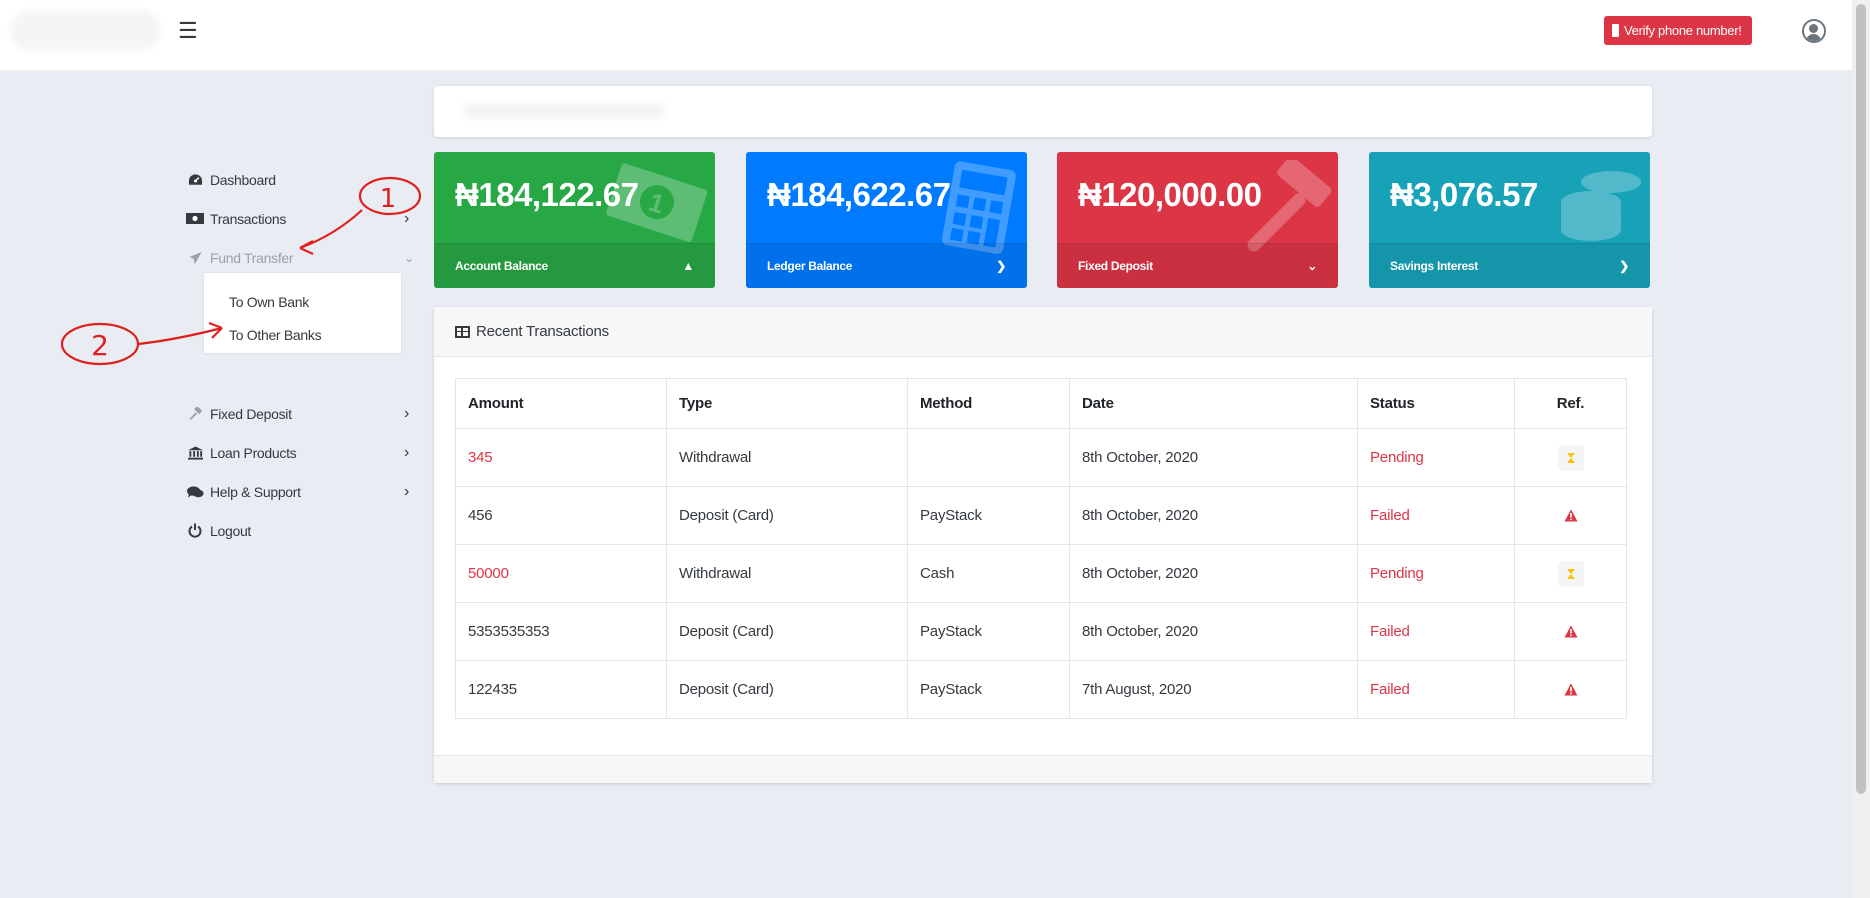 Image resolution: width=1870 pixels, height=898 pixels. What do you see at coordinates (255, 491) in the screenshot?
I see `sidebar-item-label: Help & Support` at bounding box center [255, 491].